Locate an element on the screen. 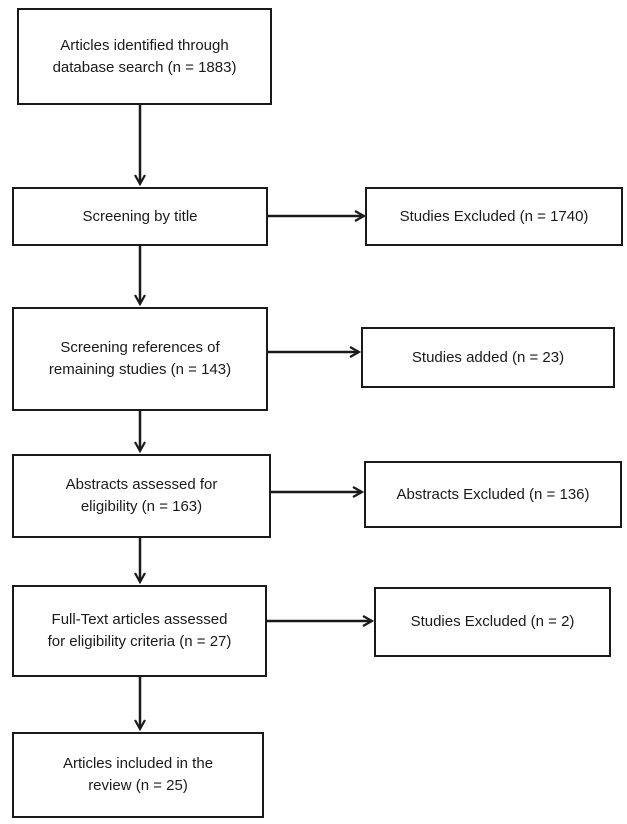  node-screening-by-title: Screening by title is located at coordinates (140, 216).